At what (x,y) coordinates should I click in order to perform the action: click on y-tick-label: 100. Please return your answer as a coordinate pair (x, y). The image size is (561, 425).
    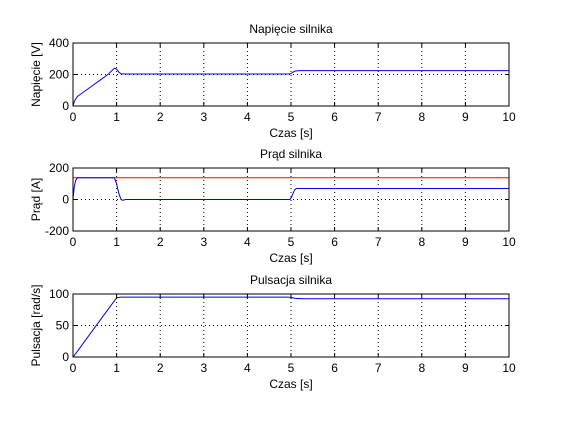
    Looking at the image, I should click on (59, 294).